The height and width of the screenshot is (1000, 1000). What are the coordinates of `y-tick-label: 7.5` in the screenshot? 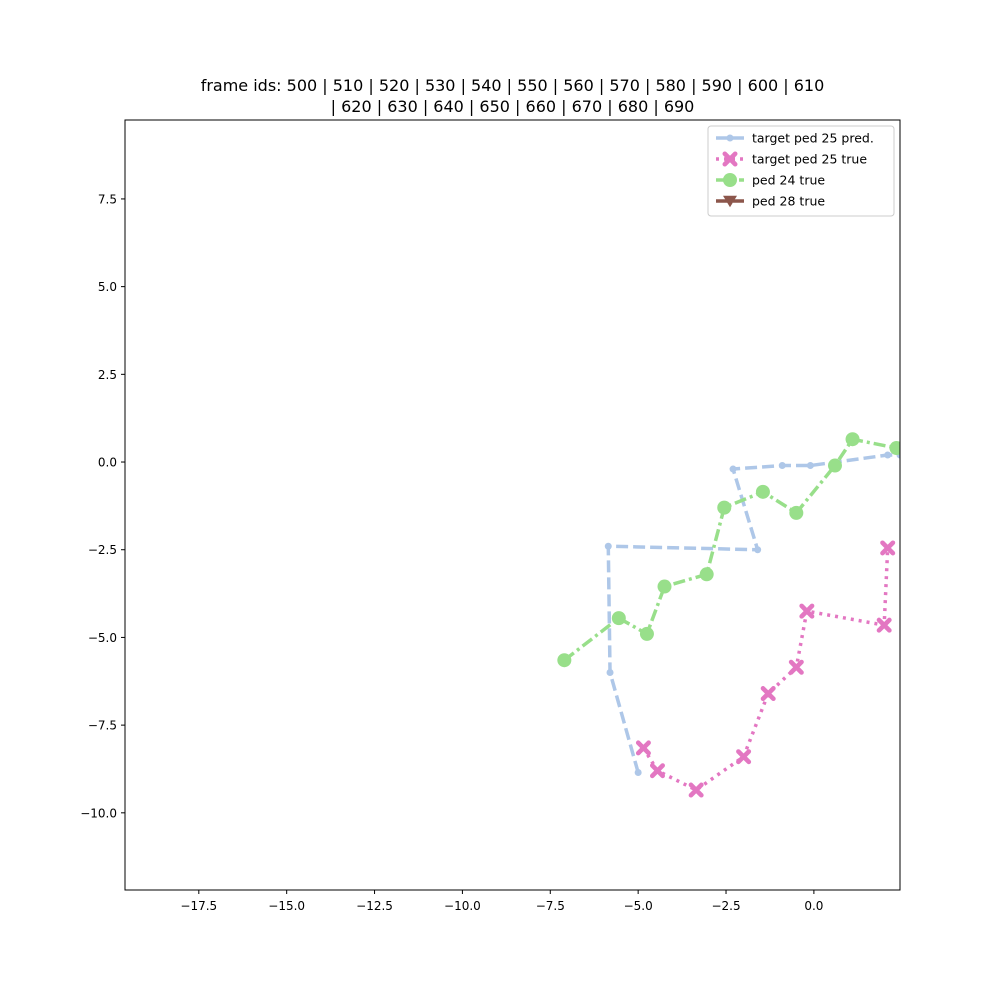 It's located at (107, 199).